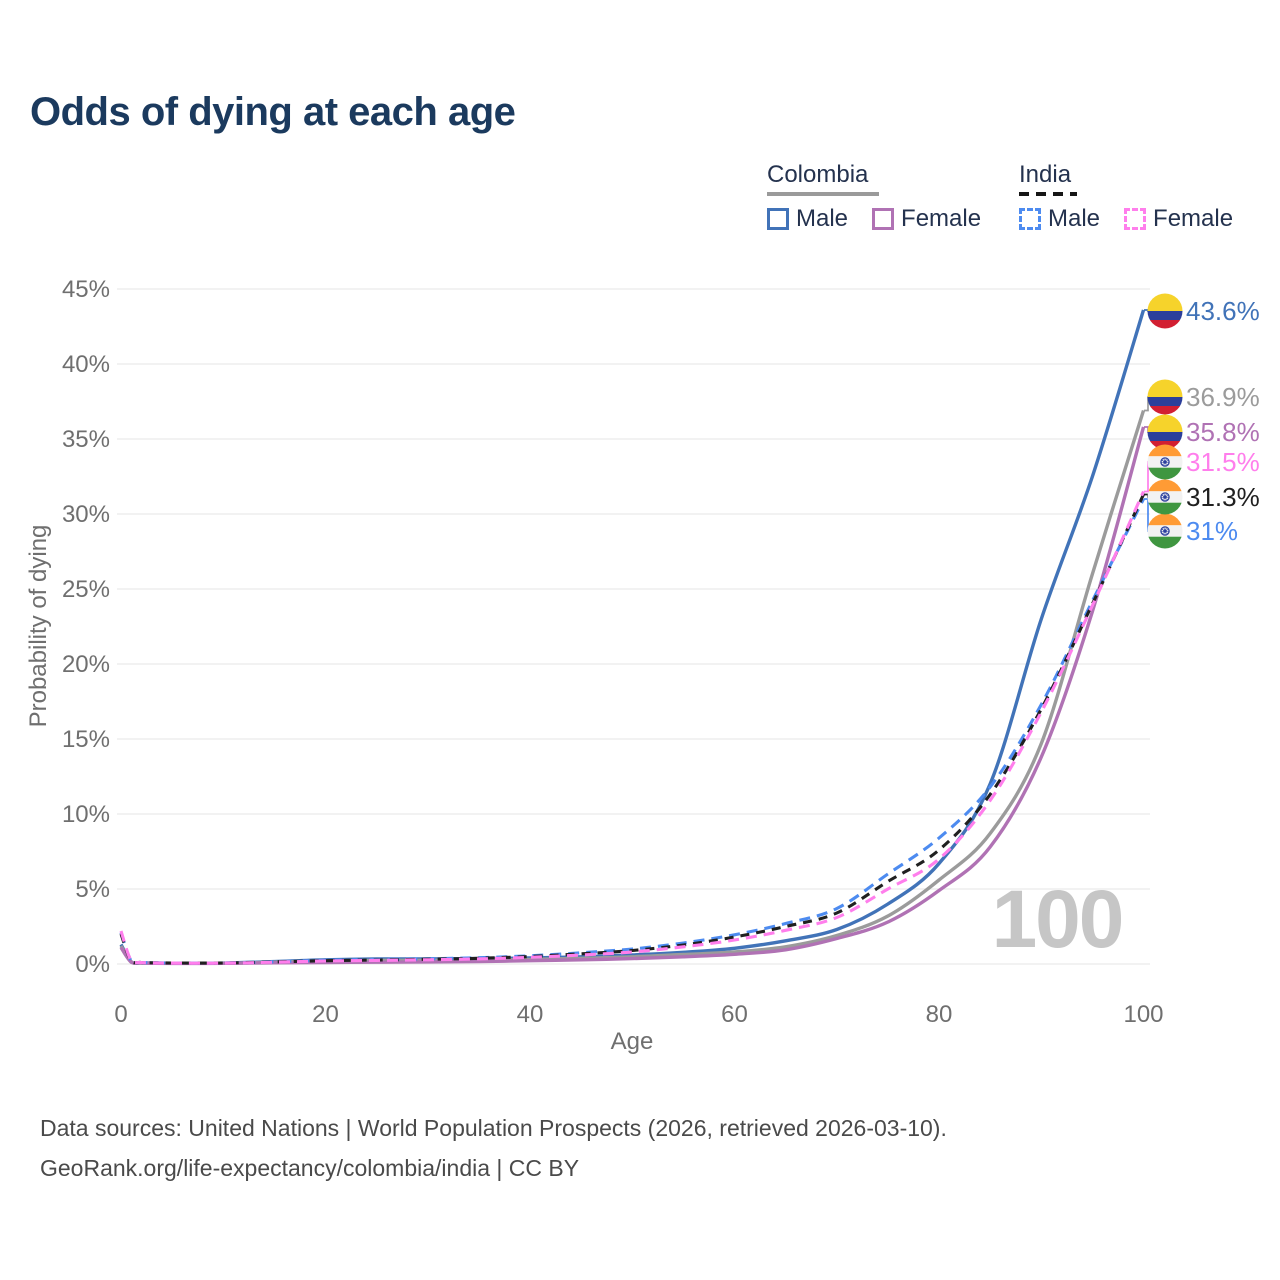  I want to click on colombia-female-swatch-icon, so click(883, 219).